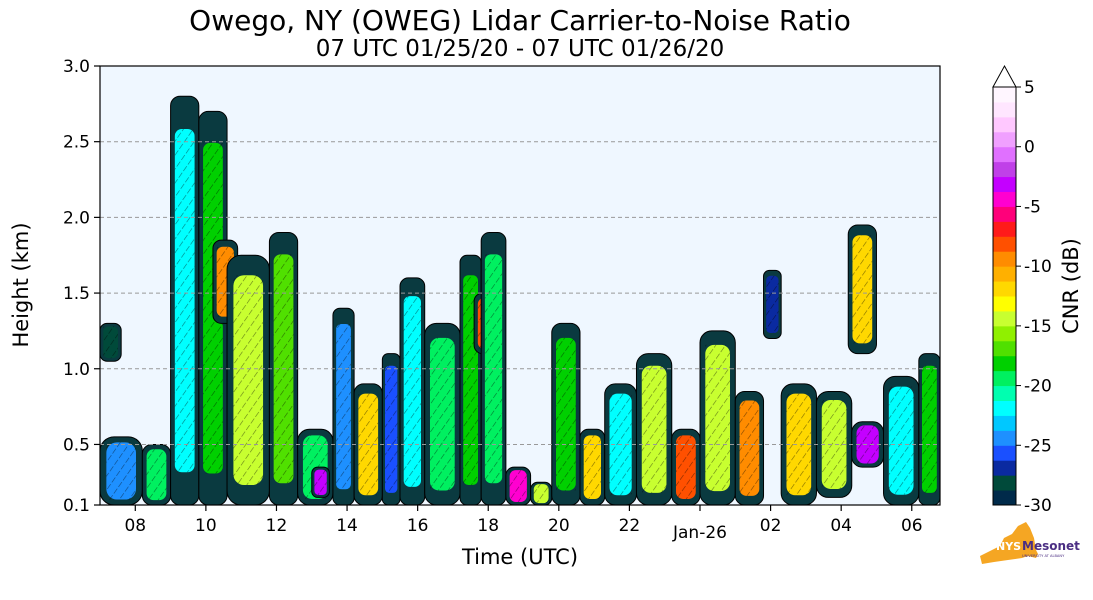  I want to click on x-tick-label: 04, so click(841, 526).